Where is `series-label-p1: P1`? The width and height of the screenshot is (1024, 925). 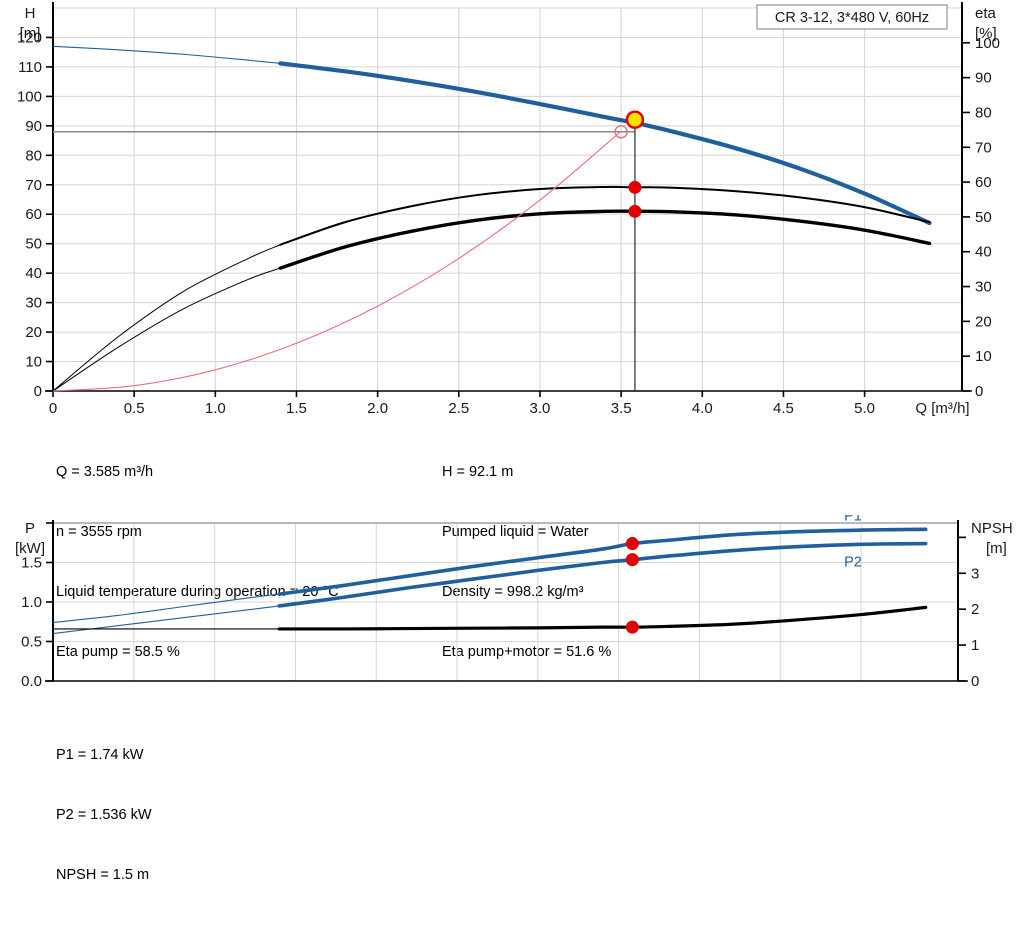 series-label-p1: P1 is located at coordinates (853, 519).